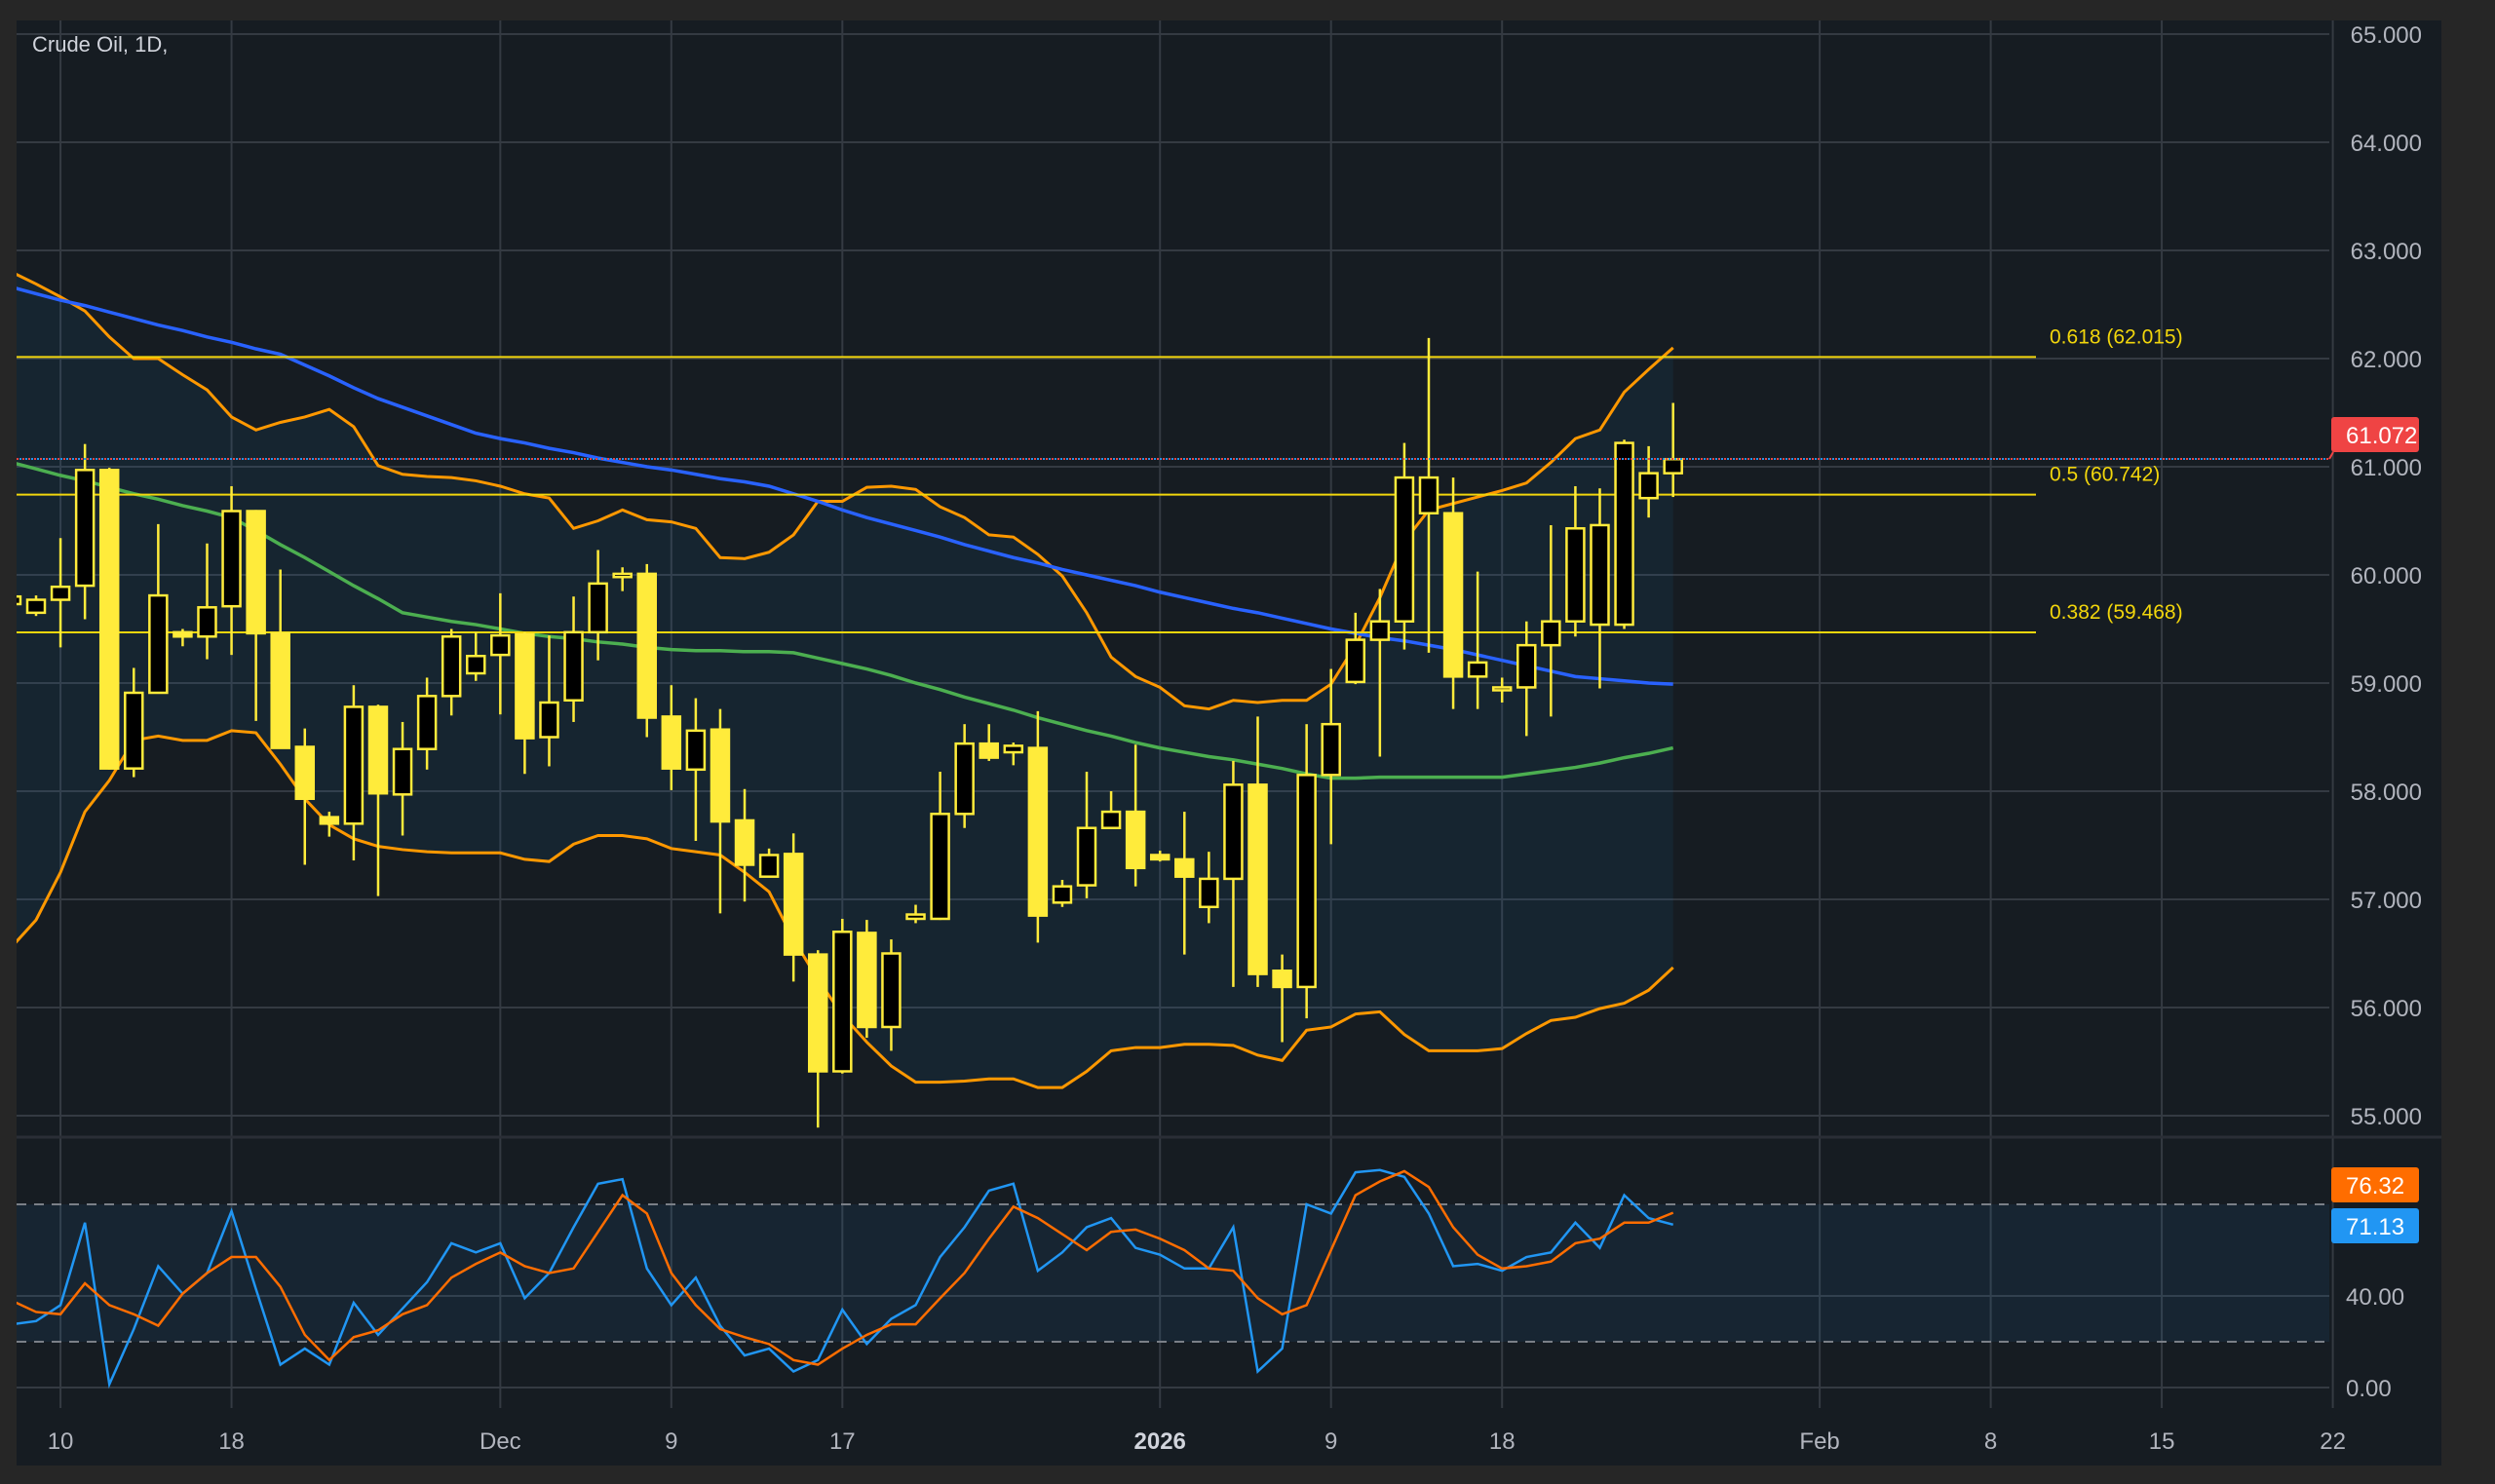  I want to click on fib-level-label: 0.5 (60.742), so click(2105, 475).